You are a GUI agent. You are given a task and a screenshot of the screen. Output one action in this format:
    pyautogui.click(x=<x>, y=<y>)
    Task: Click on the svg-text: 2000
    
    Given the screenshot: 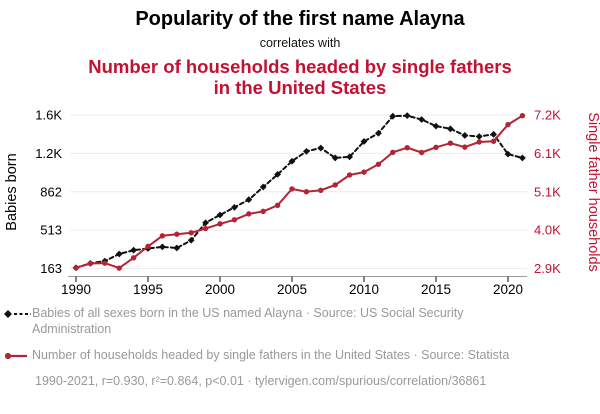 What is the action you would take?
    pyautogui.click(x=220, y=289)
    